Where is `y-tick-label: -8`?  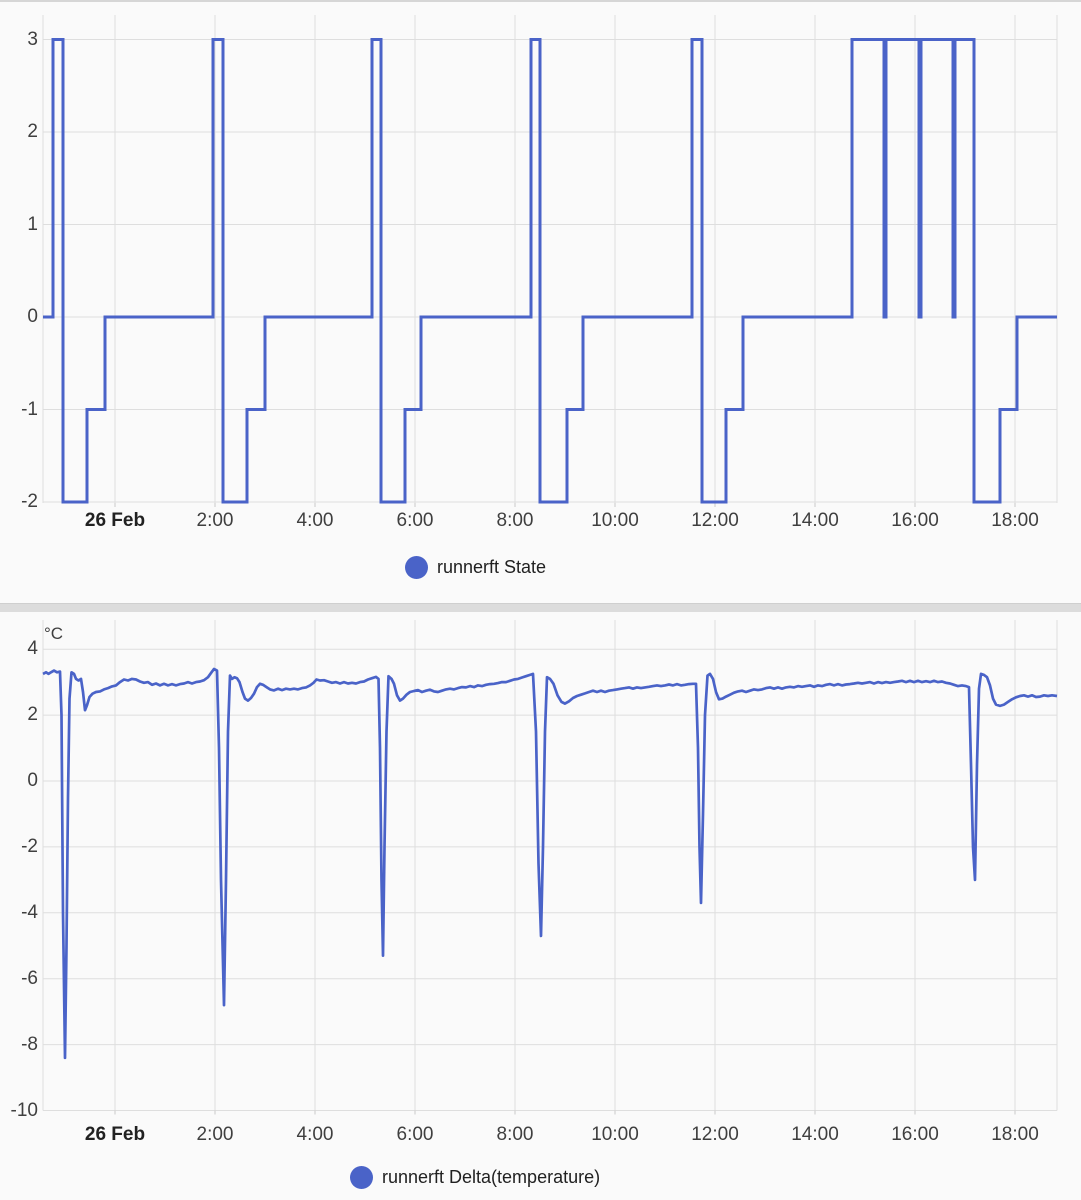
y-tick-label: -8 is located at coordinates (29, 1044).